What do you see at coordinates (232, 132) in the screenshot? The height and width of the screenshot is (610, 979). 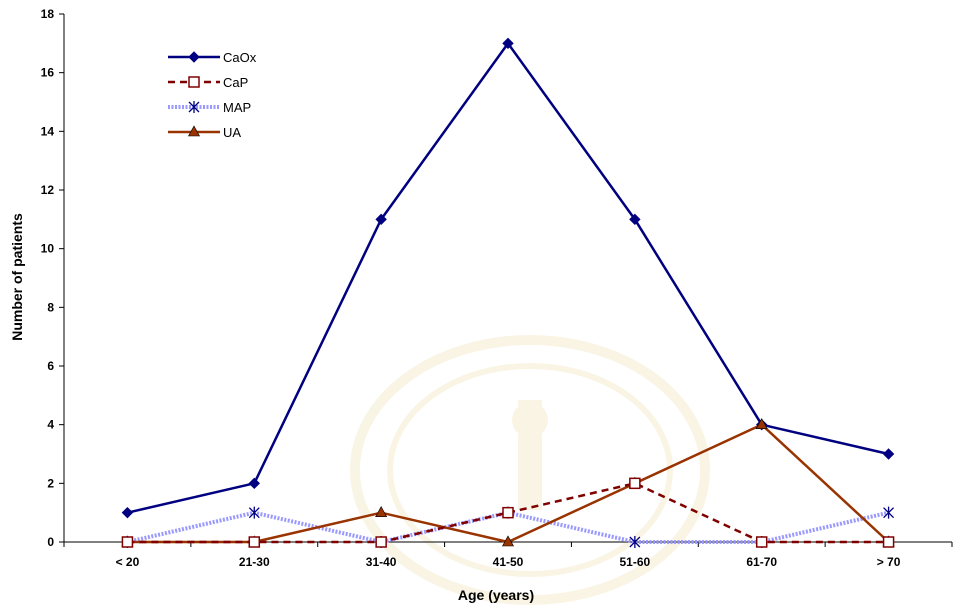 I see `legend-label-ua: UA` at bounding box center [232, 132].